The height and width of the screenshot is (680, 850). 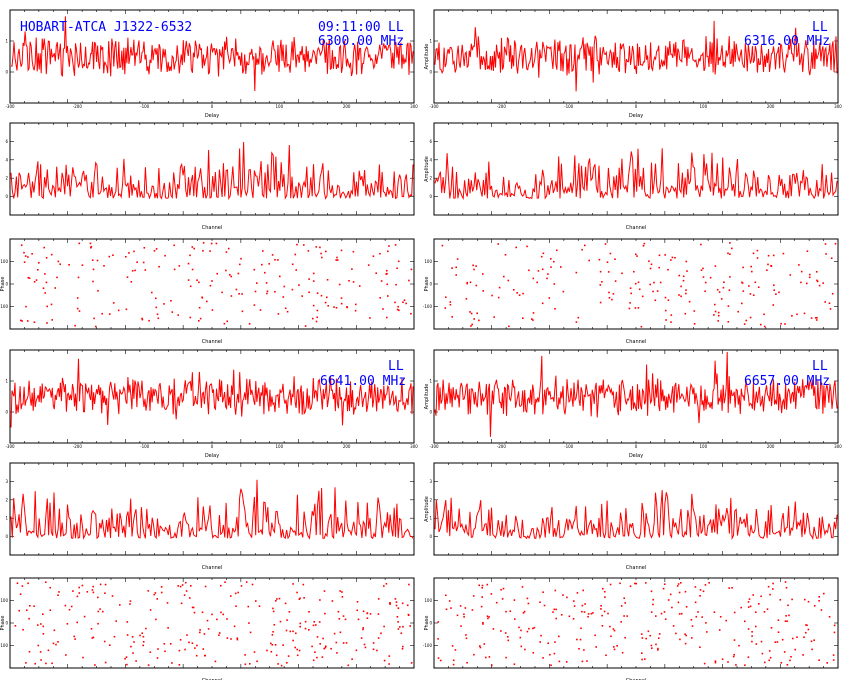 What do you see at coordinates (636, 679) in the screenshot?
I see `x-axis-label: Channel` at bounding box center [636, 679].